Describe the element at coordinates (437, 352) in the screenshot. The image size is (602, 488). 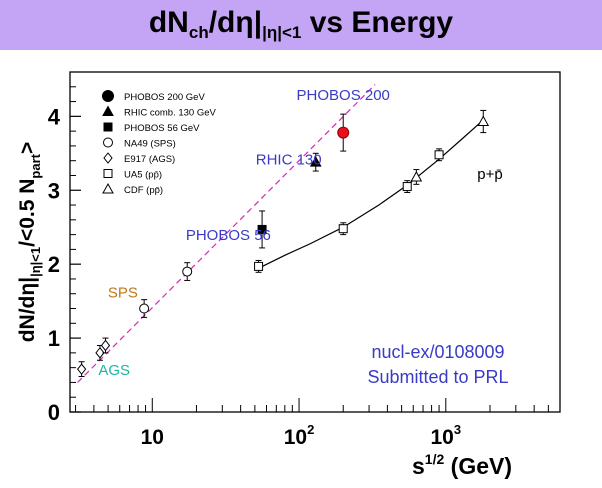
I see `reference-note-line: nucl-ex/0108009` at that location.